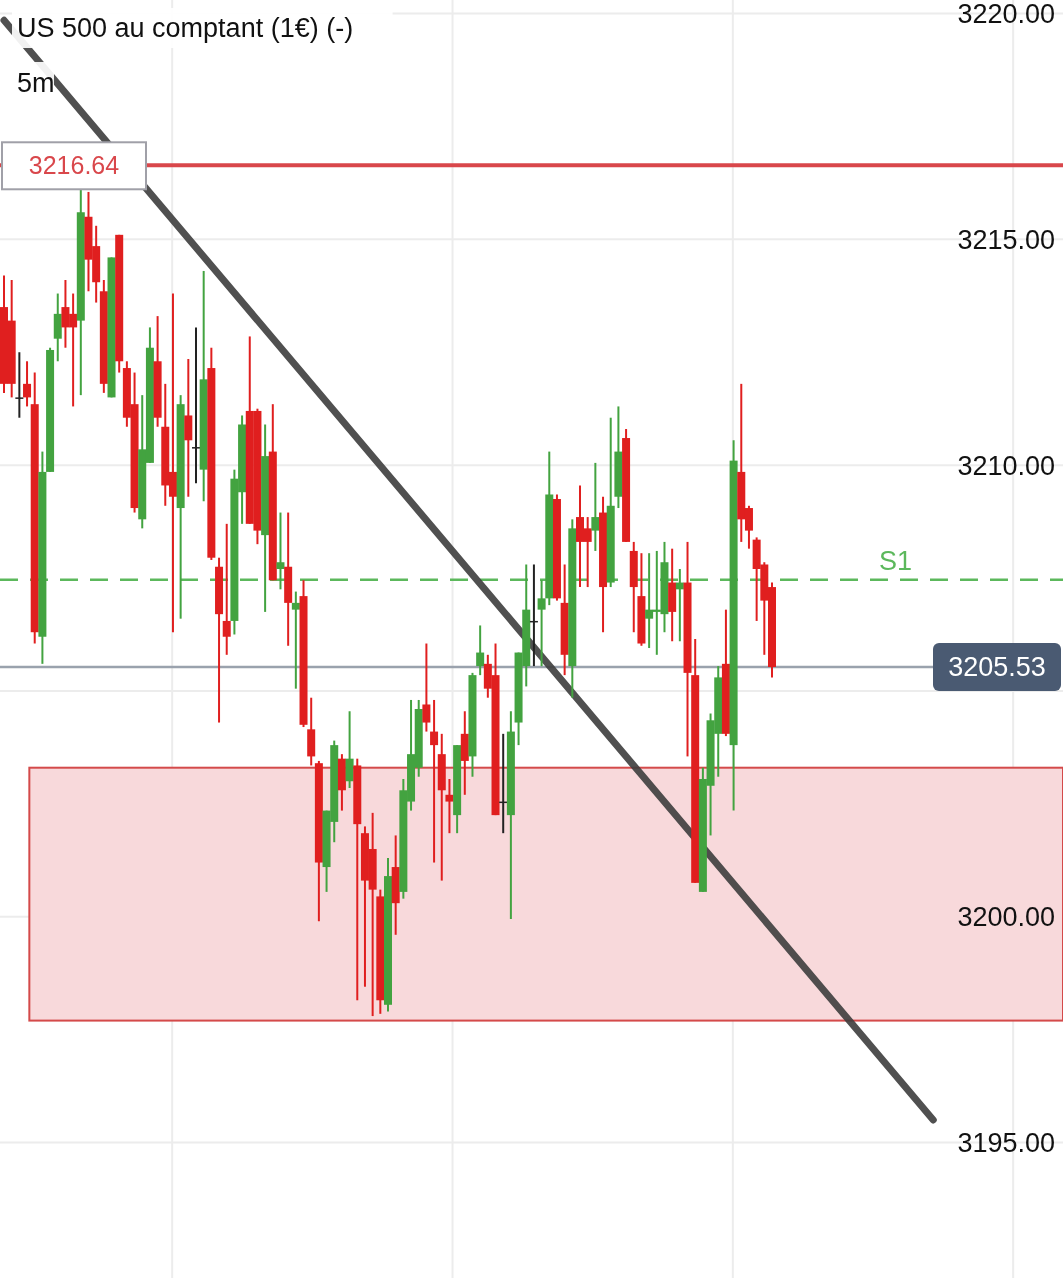 This screenshot has height=1278, width=1063. What do you see at coordinates (1006, 465) in the screenshot?
I see `y-tick-label: 3210.00` at bounding box center [1006, 465].